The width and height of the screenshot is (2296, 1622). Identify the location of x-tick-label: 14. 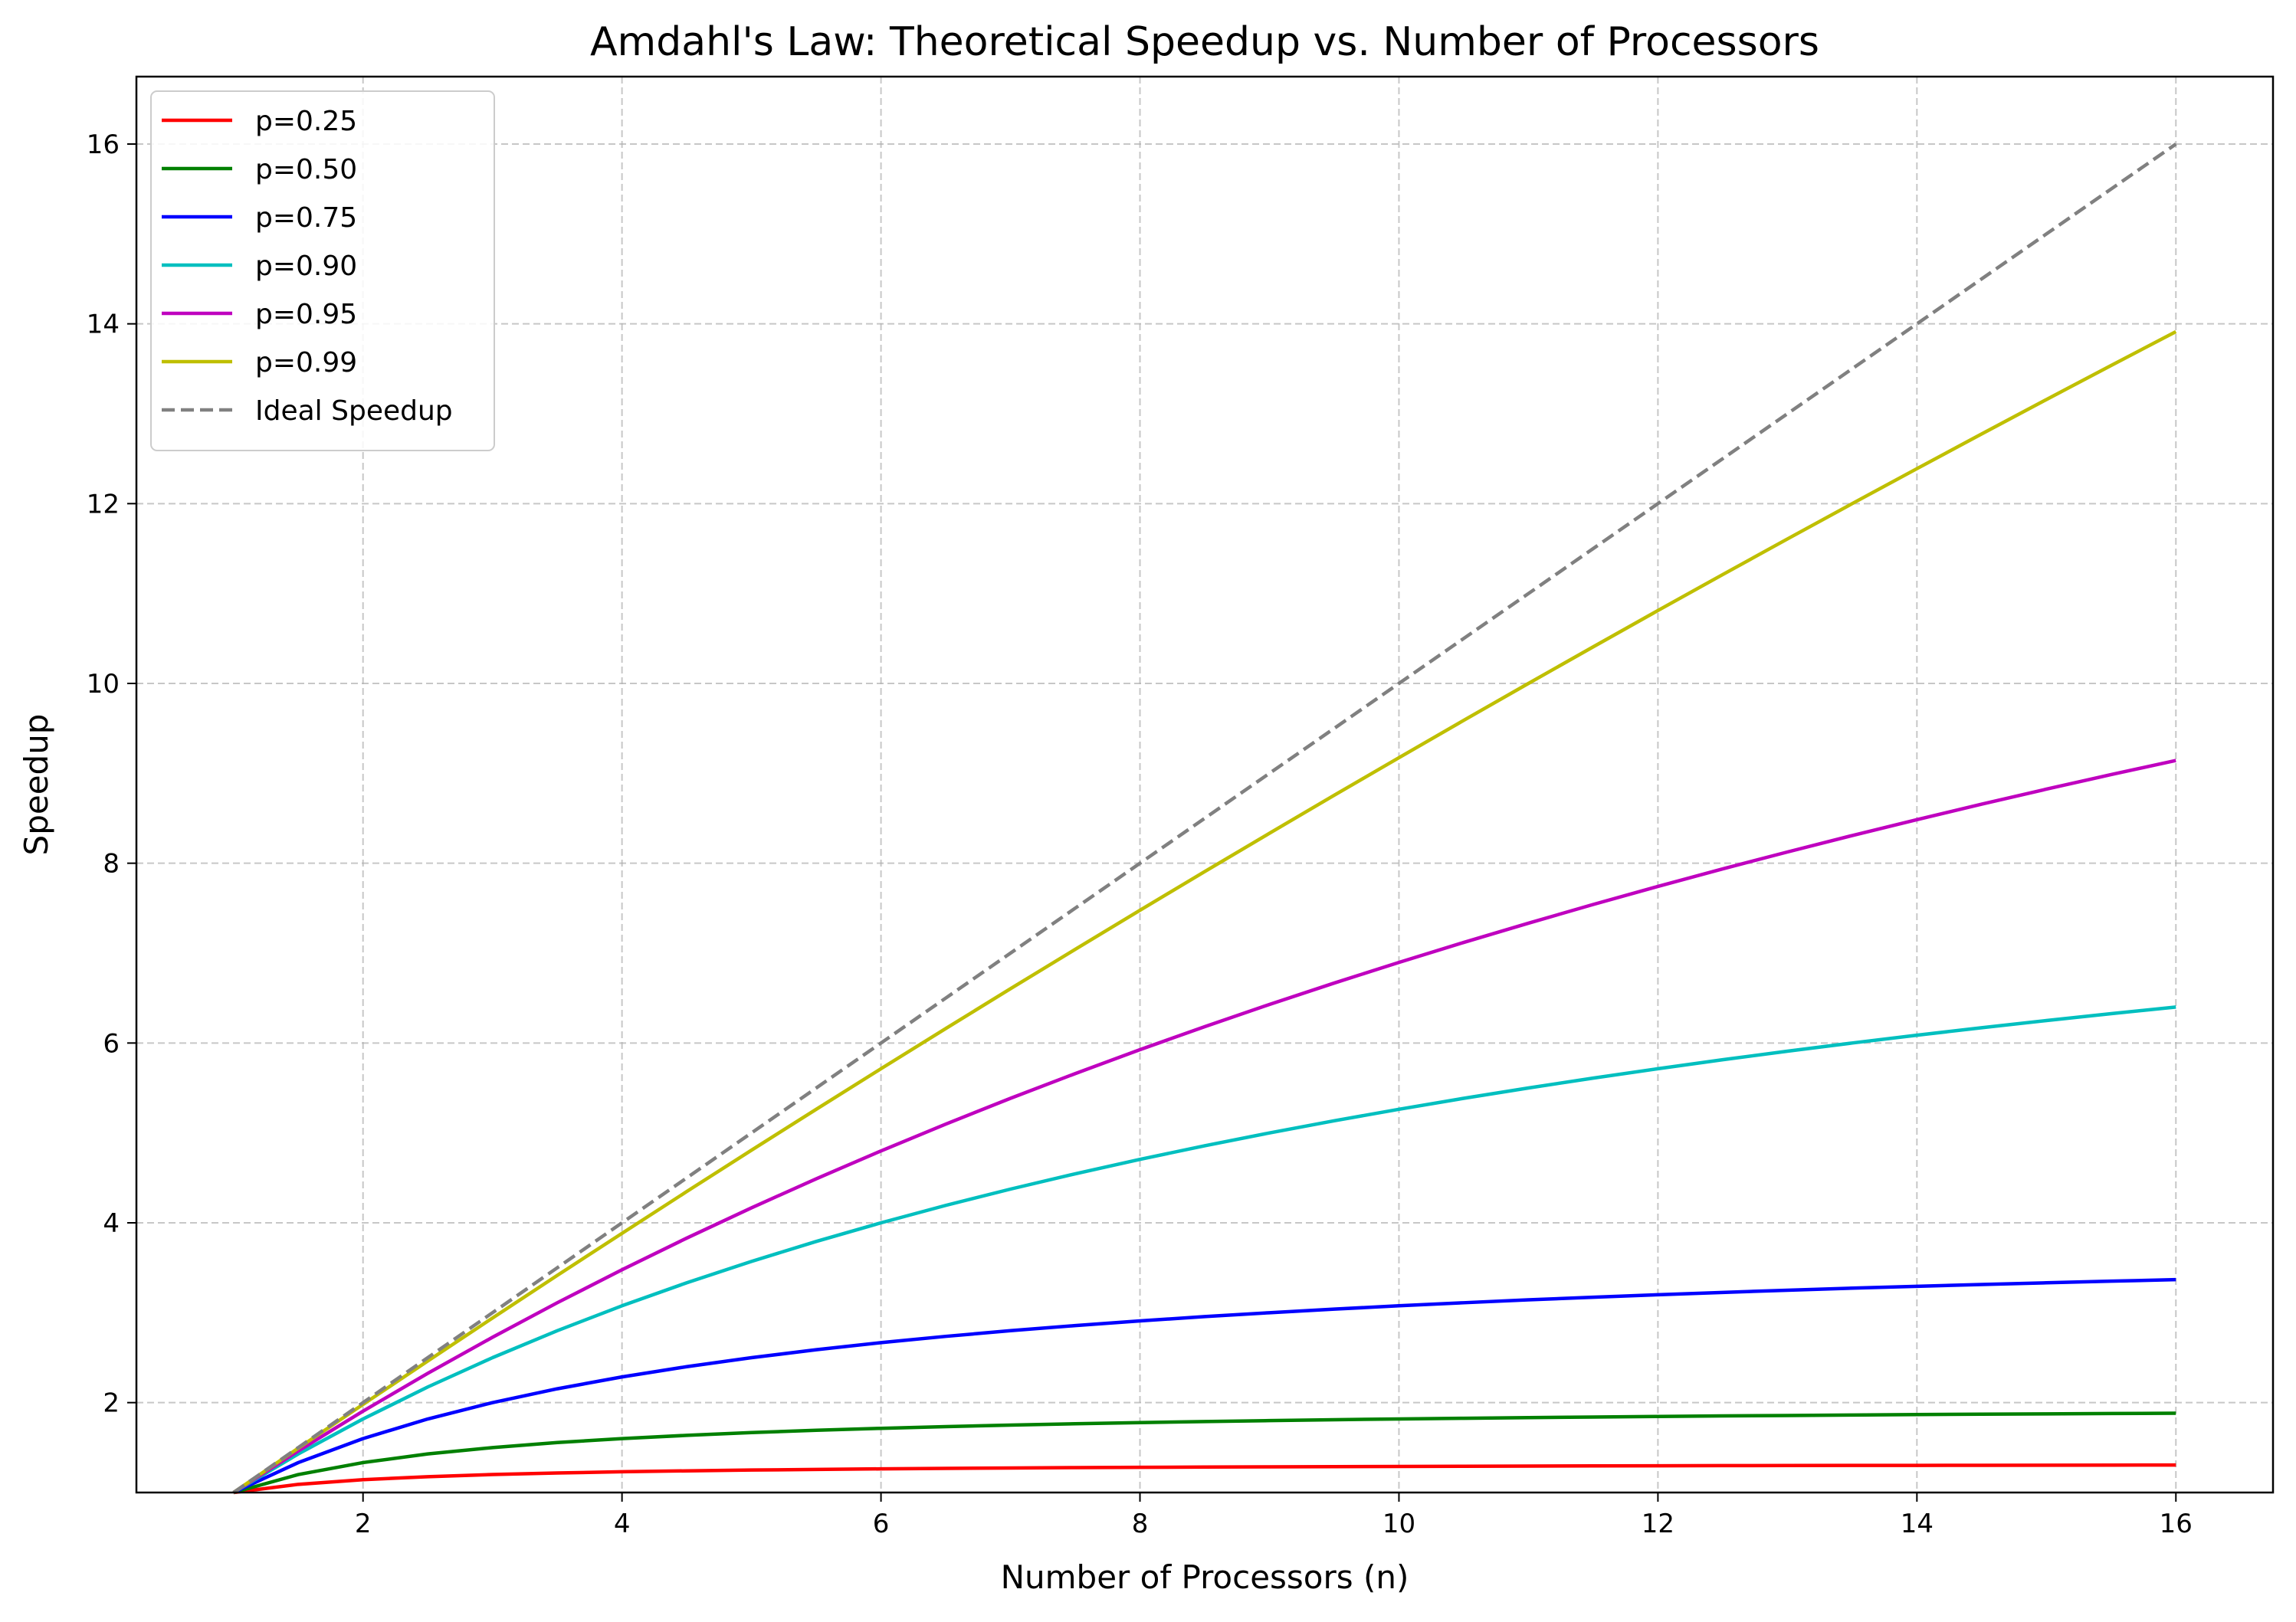
(1917, 1524).